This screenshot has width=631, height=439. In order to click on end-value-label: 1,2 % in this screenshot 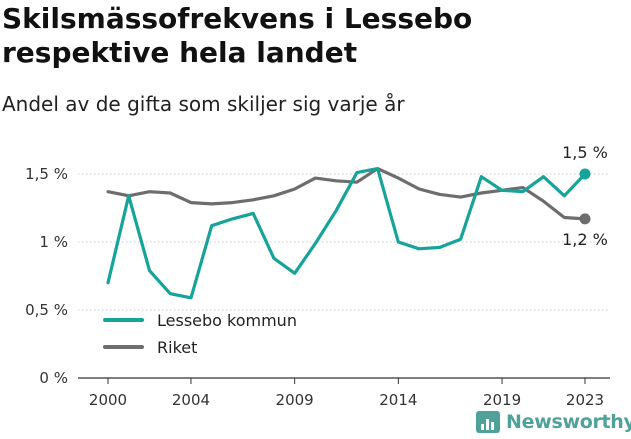, I will do `click(585, 239)`.